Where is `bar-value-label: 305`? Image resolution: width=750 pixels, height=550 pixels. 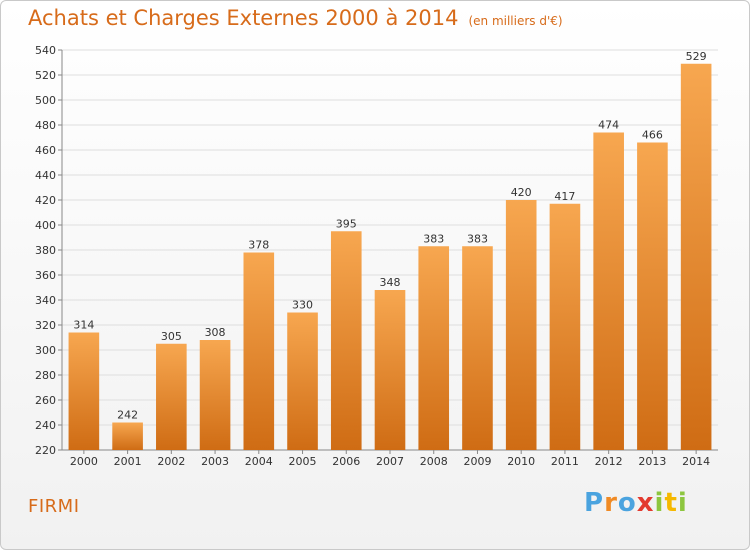
bar-value-label: 305 is located at coordinates (171, 336).